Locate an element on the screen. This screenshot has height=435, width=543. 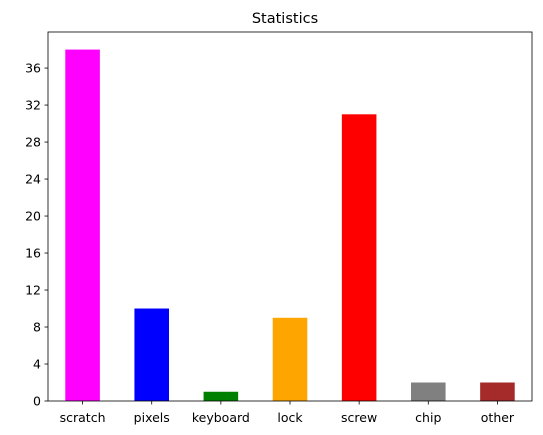
y-tick-label: 4 is located at coordinates (37, 364).